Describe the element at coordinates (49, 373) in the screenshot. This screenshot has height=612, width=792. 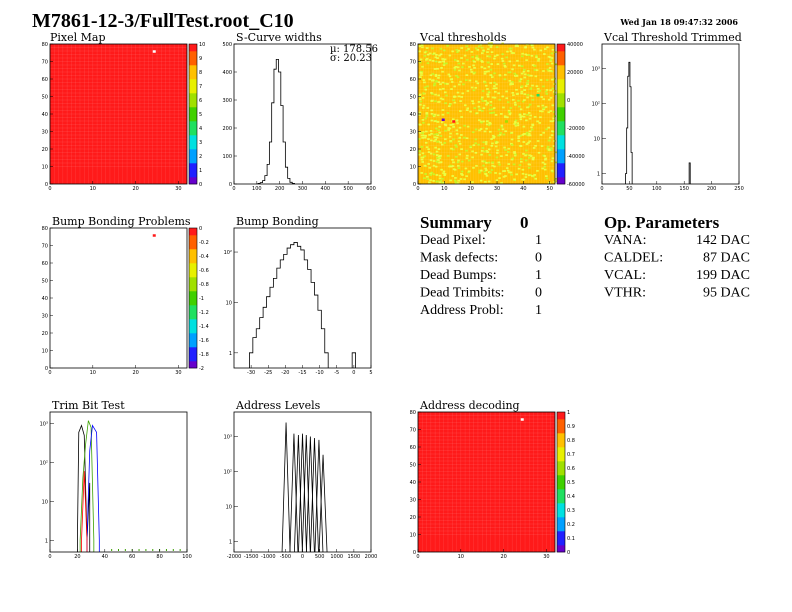
I see `x-tick-label: 0` at that location.